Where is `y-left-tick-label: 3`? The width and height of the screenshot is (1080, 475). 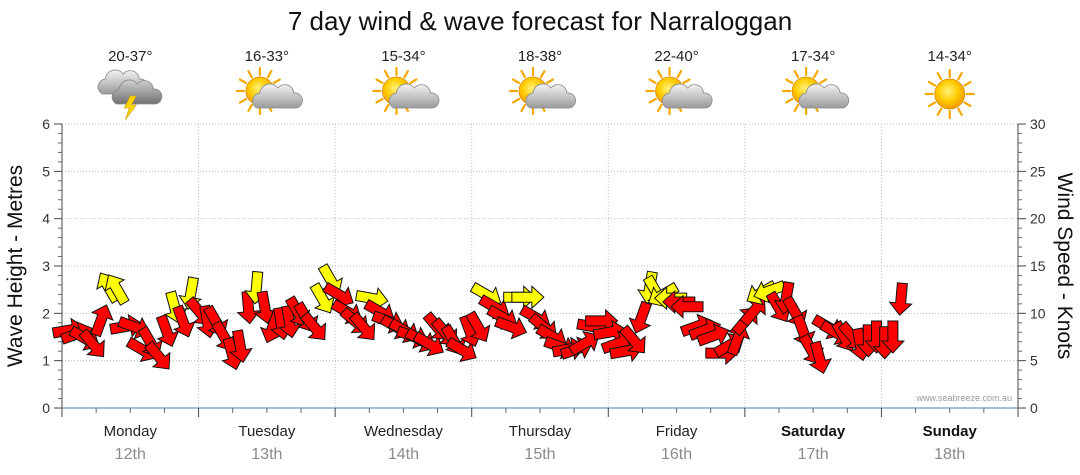
y-left-tick-label: 3 is located at coordinates (46, 266).